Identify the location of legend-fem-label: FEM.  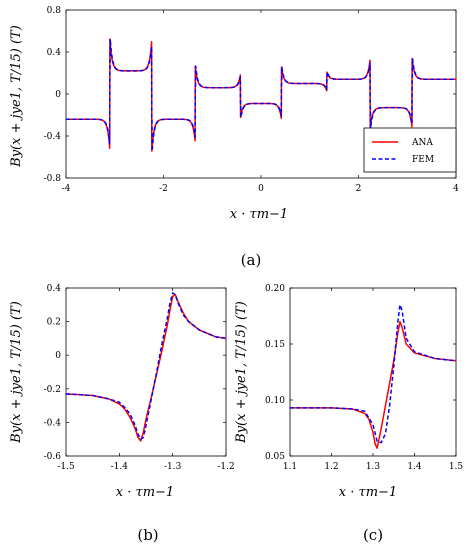
(423, 160).